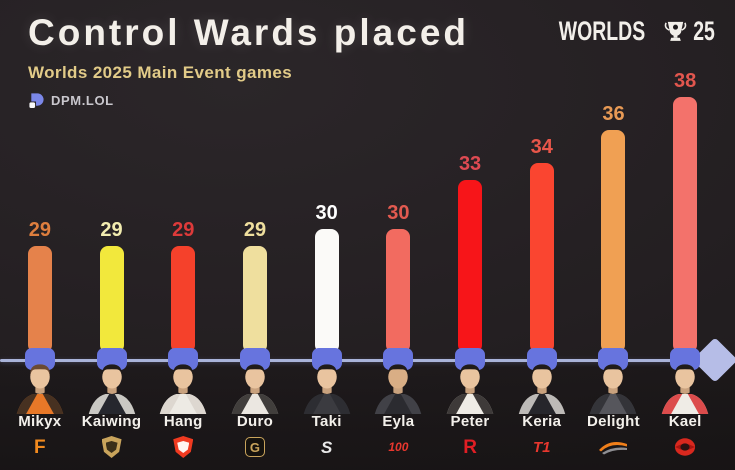  Describe the element at coordinates (602, 31) in the screenshot. I see `worlds-logo-text-left: WORLDS` at that location.